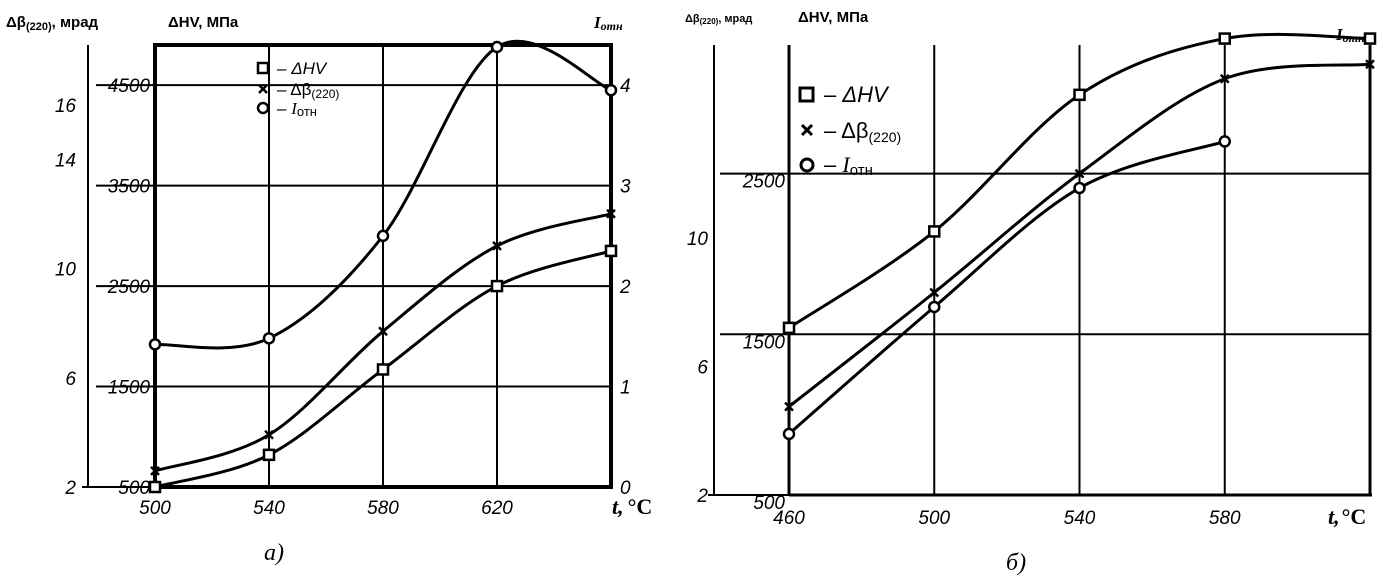  I want to click on x-tick-label-b: 580, so click(1225, 518).